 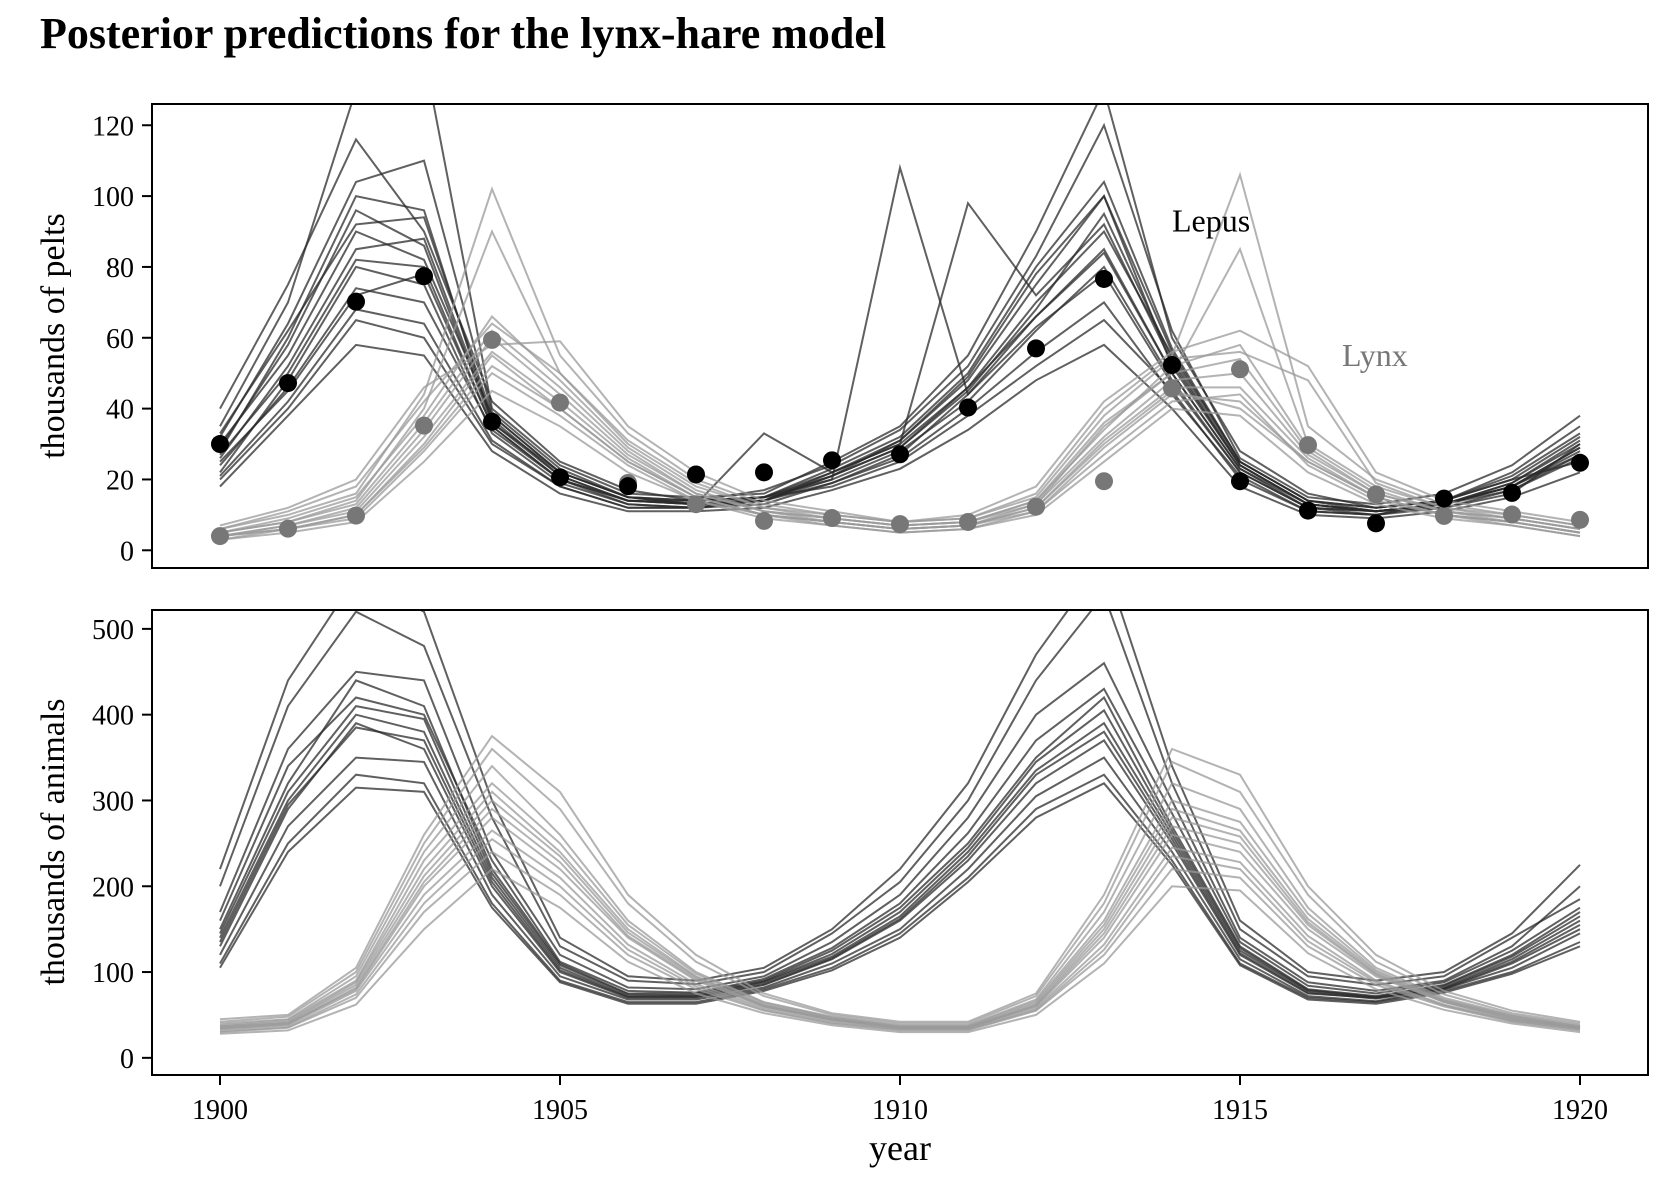 What do you see at coordinates (113, 887) in the screenshot?
I see `y-tick-label: 200` at bounding box center [113, 887].